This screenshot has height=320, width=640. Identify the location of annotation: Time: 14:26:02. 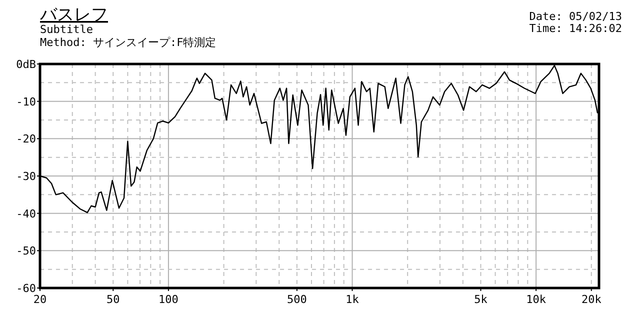
(575, 28).